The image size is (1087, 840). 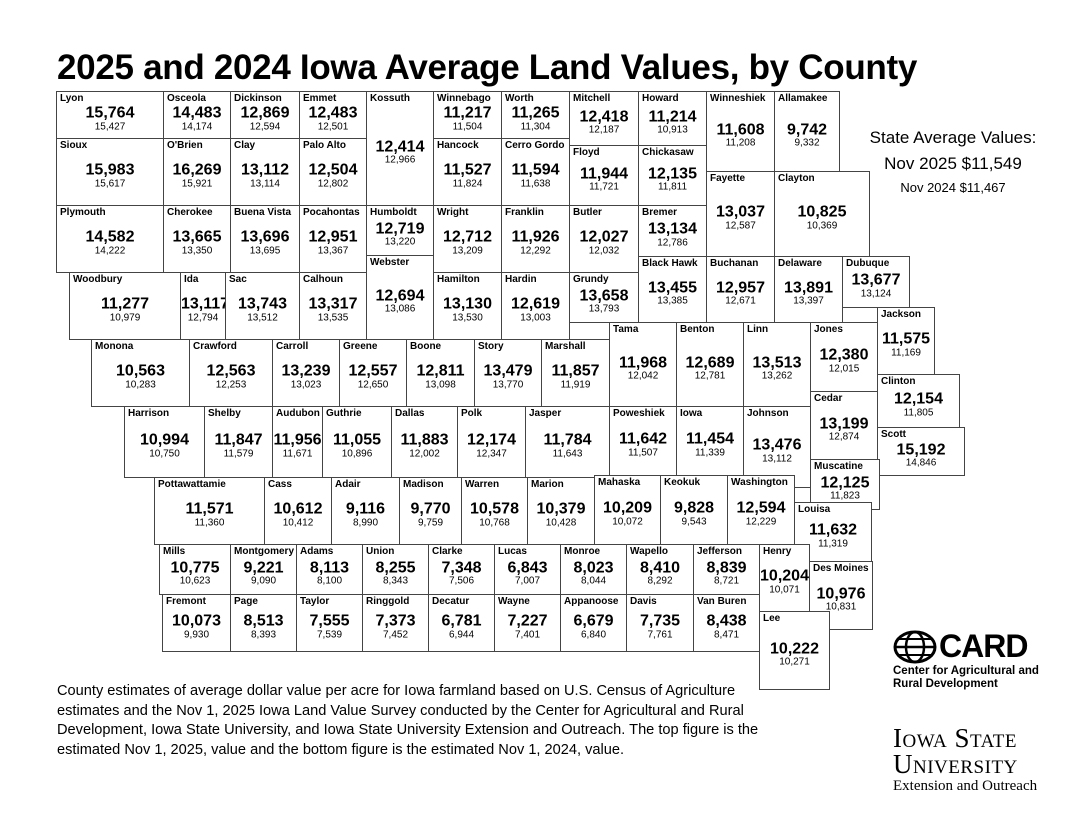 I want to click on value-2025: 13,479, so click(x=508, y=371).